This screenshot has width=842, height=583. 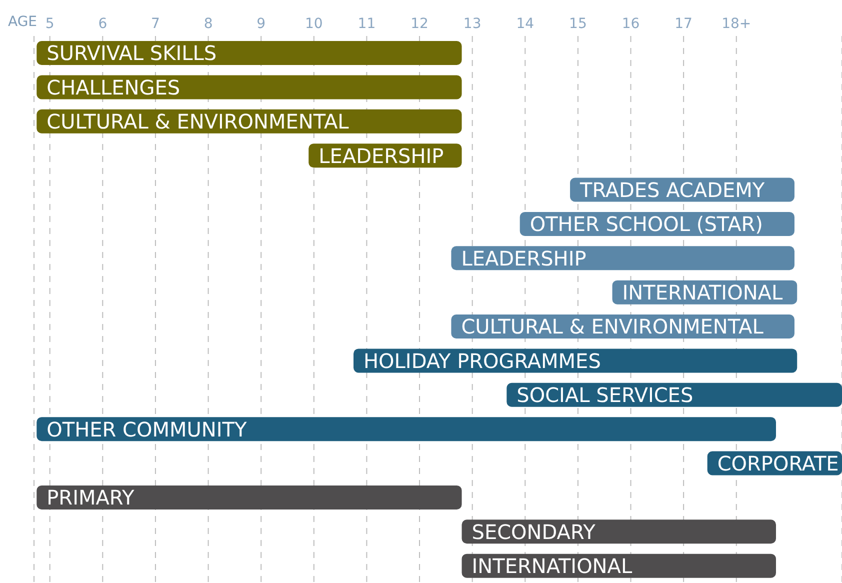 What do you see at coordinates (534, 532) in the screenshot?
I see `y-tick-label: SECONDARY` at bounding box center [534, 532].